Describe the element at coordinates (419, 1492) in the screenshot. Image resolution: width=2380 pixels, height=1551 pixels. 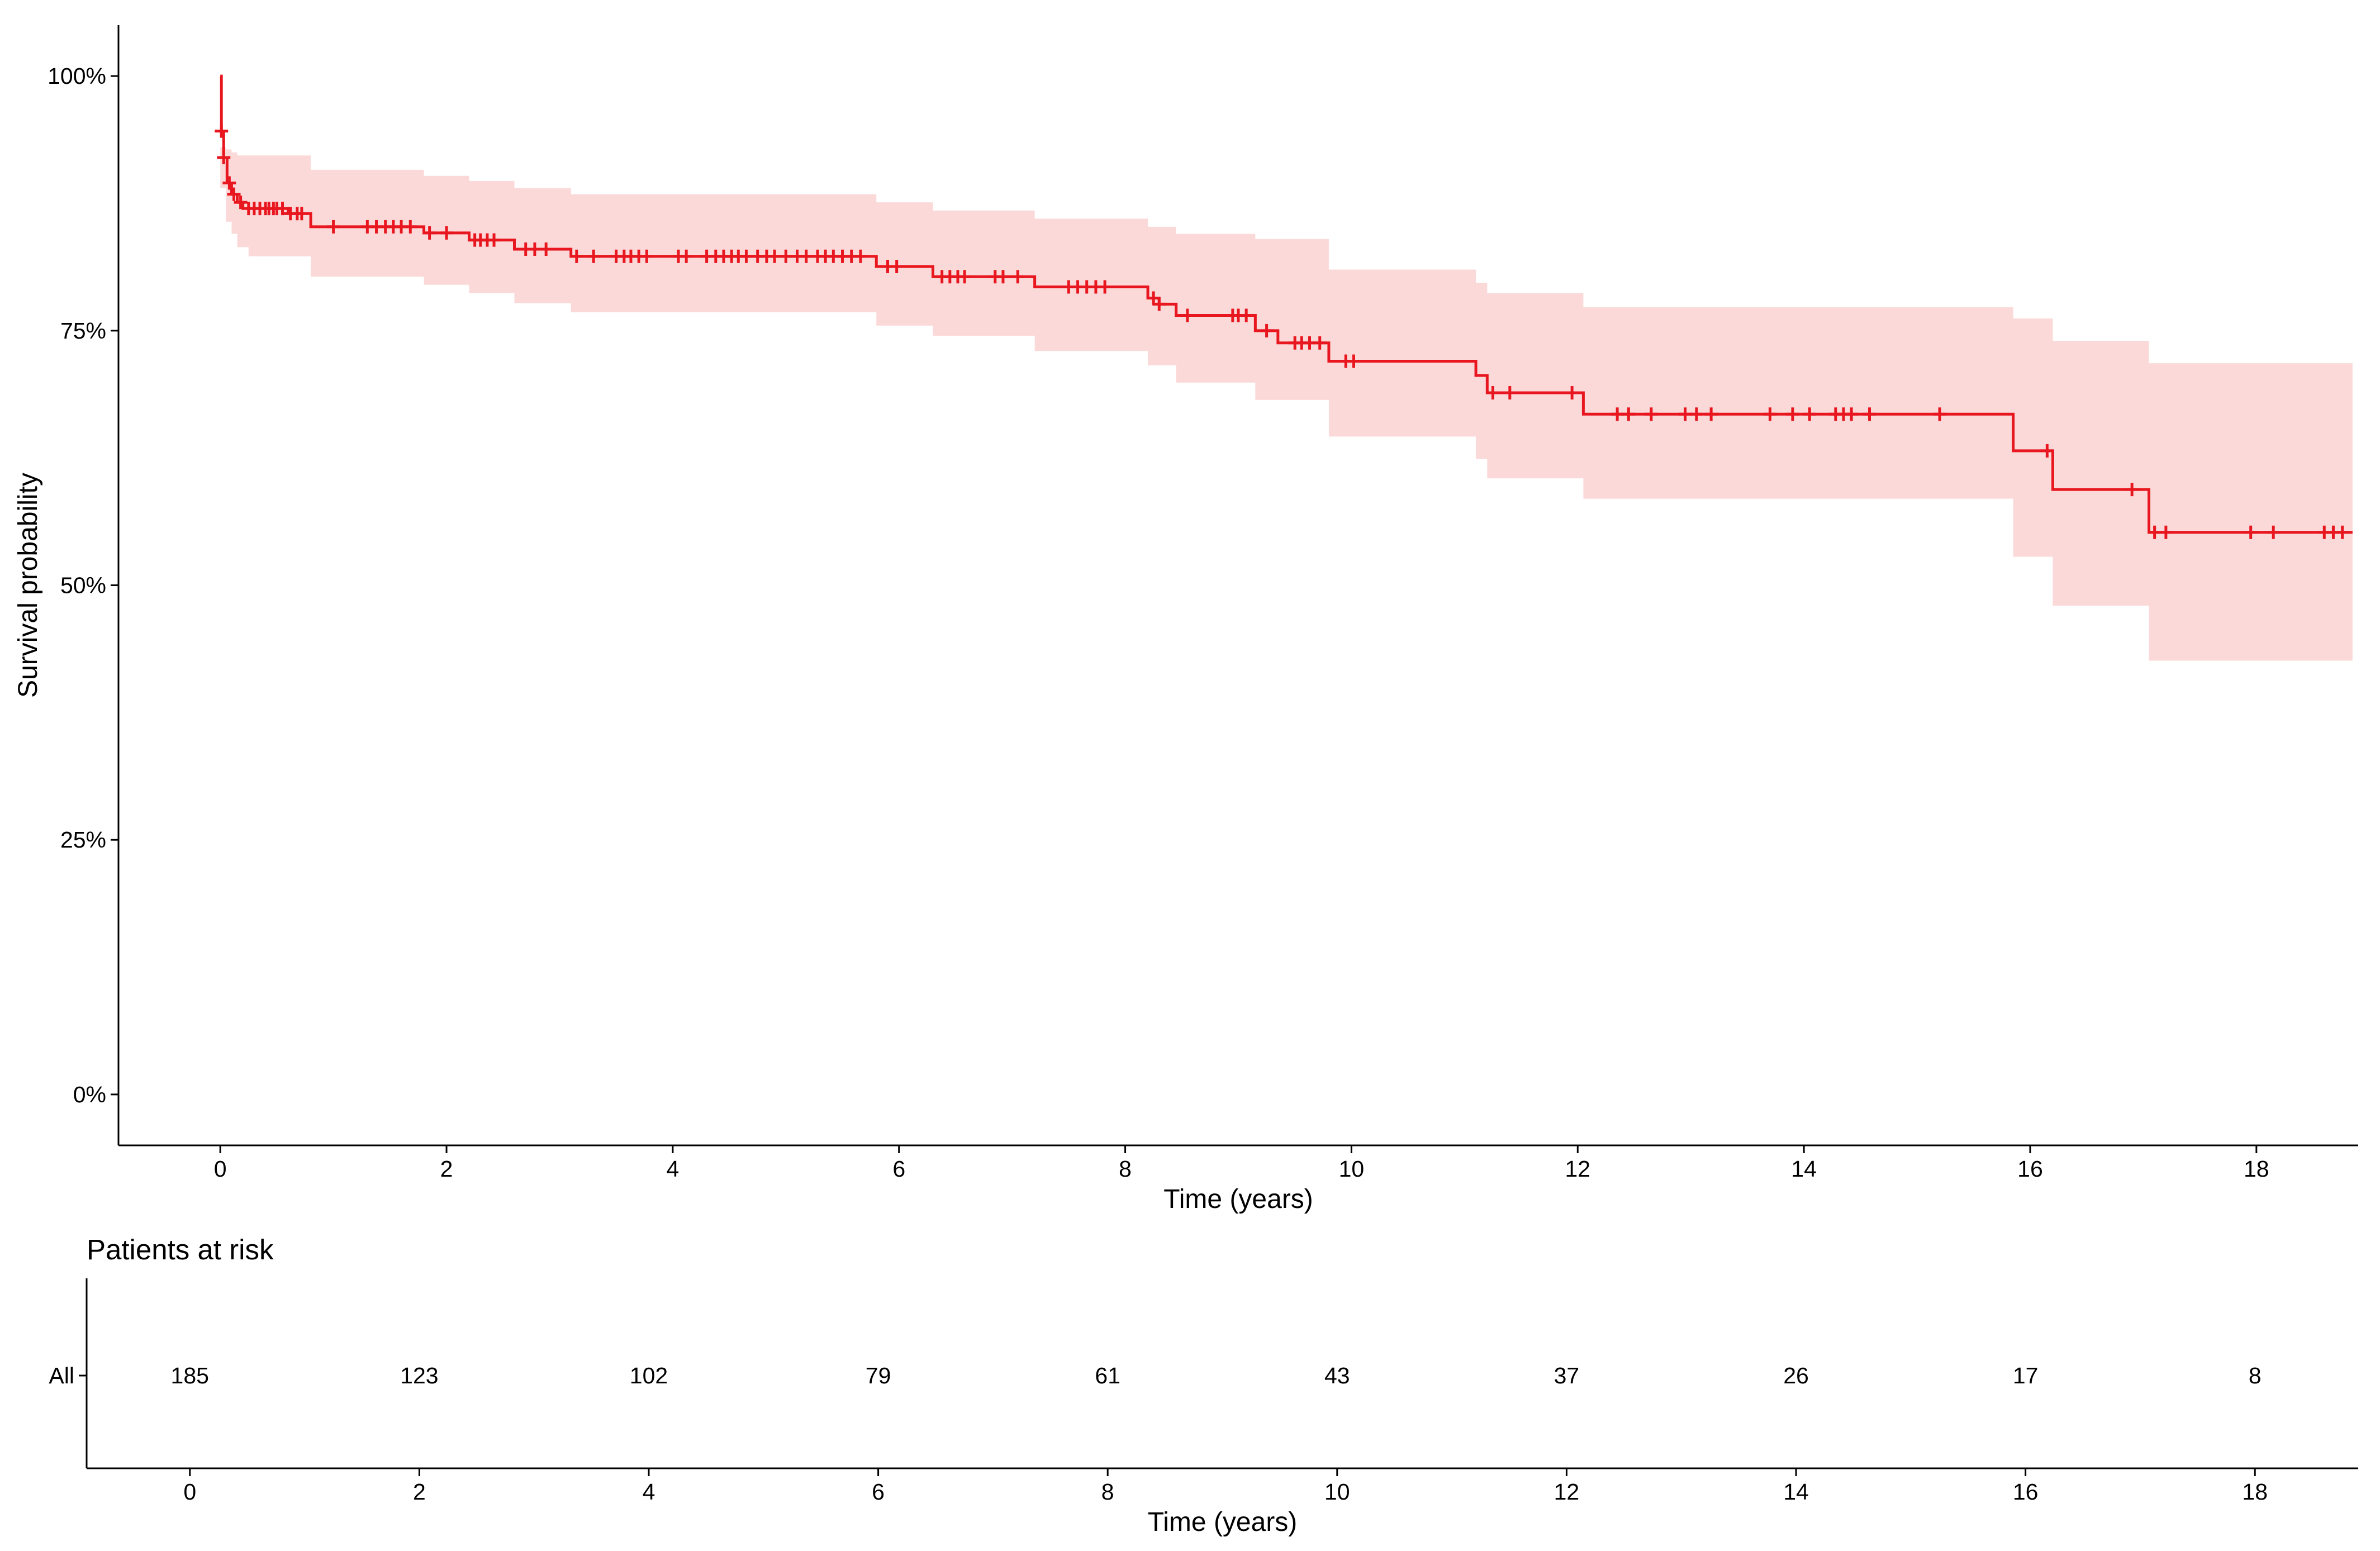
I see `risk-x-tick-label: 2` at that location.